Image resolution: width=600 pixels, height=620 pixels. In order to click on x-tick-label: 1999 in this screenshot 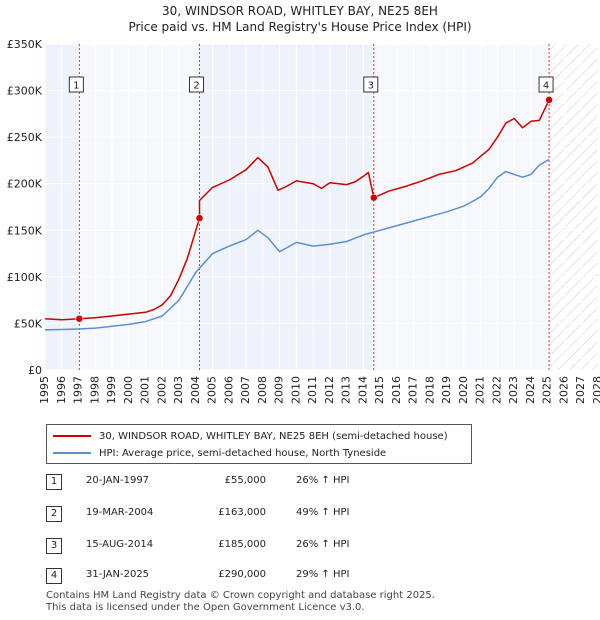, I will do `click(111, 390)`.